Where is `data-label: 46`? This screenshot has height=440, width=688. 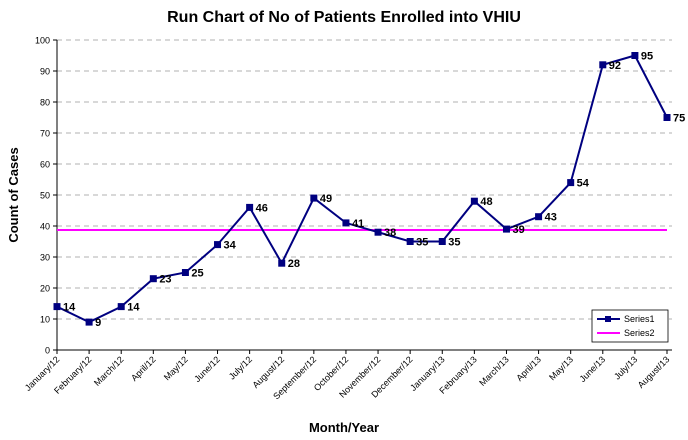
data-label: 46 is located at coordinates (262, 208).